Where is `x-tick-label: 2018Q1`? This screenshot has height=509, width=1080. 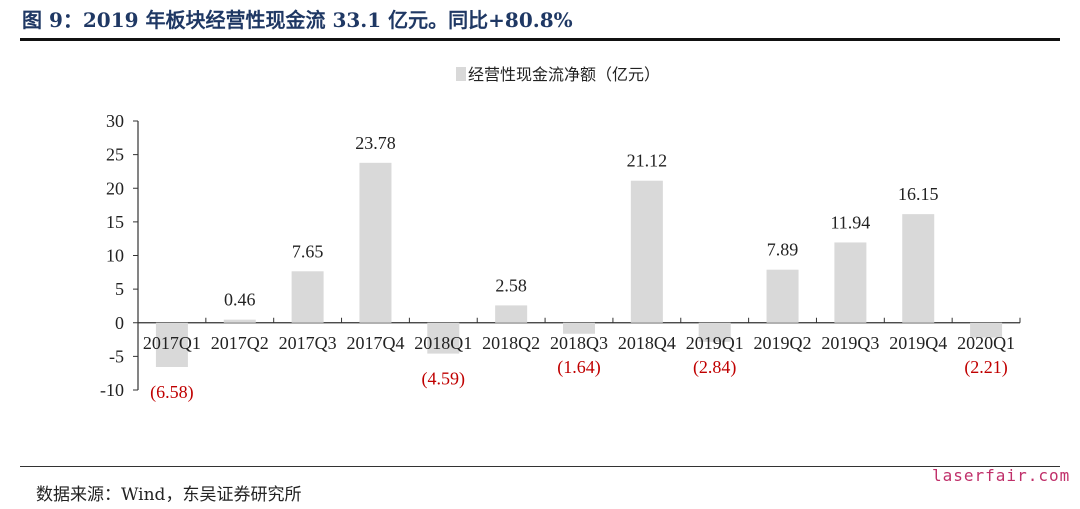 x-tick-label: 2018Q1 is located at coordinates (443, 343).